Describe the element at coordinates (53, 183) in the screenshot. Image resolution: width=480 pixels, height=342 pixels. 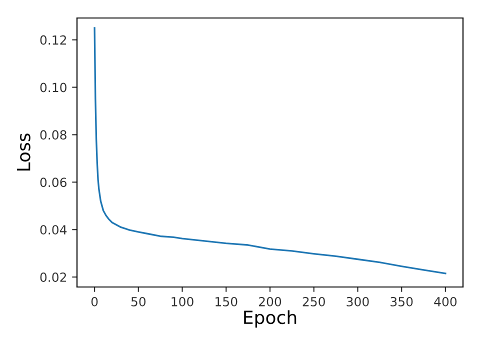
I see `y-tick-label: 0.06` at that location.